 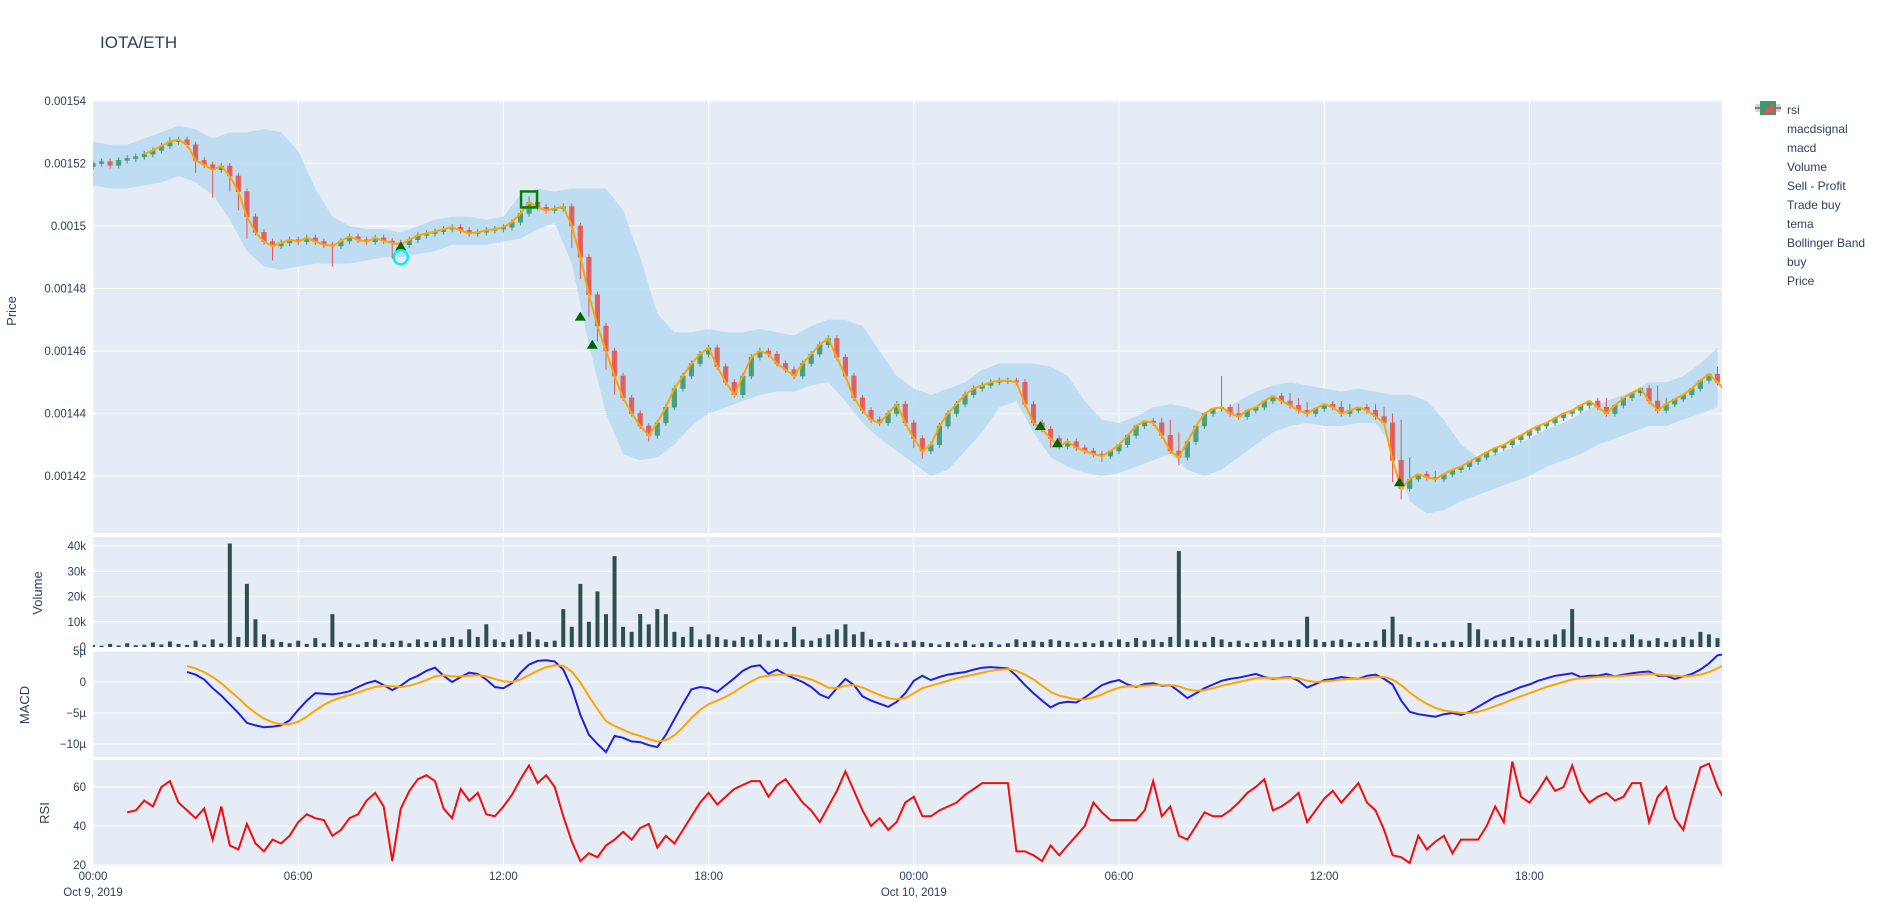 What do you see at coordinates (76, 714) in the screenshot?
I see `y-tick-label: −5µ` at bounding box center [76, 714].